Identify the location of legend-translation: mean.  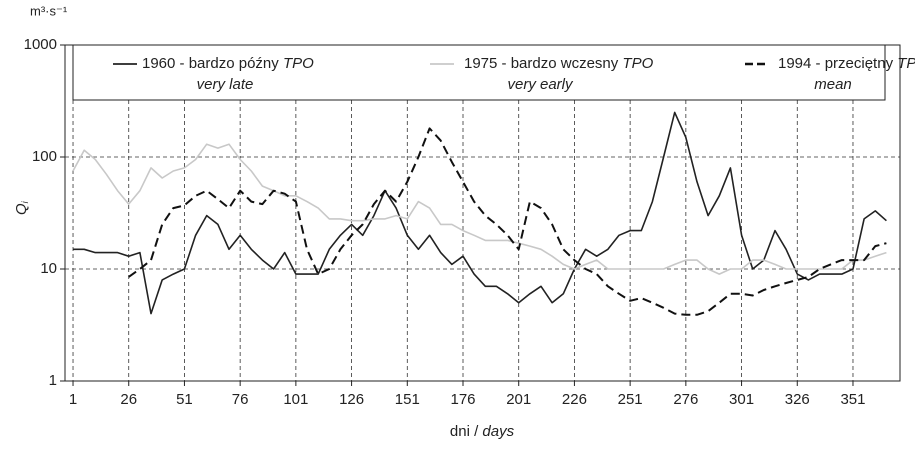
(833, 84).